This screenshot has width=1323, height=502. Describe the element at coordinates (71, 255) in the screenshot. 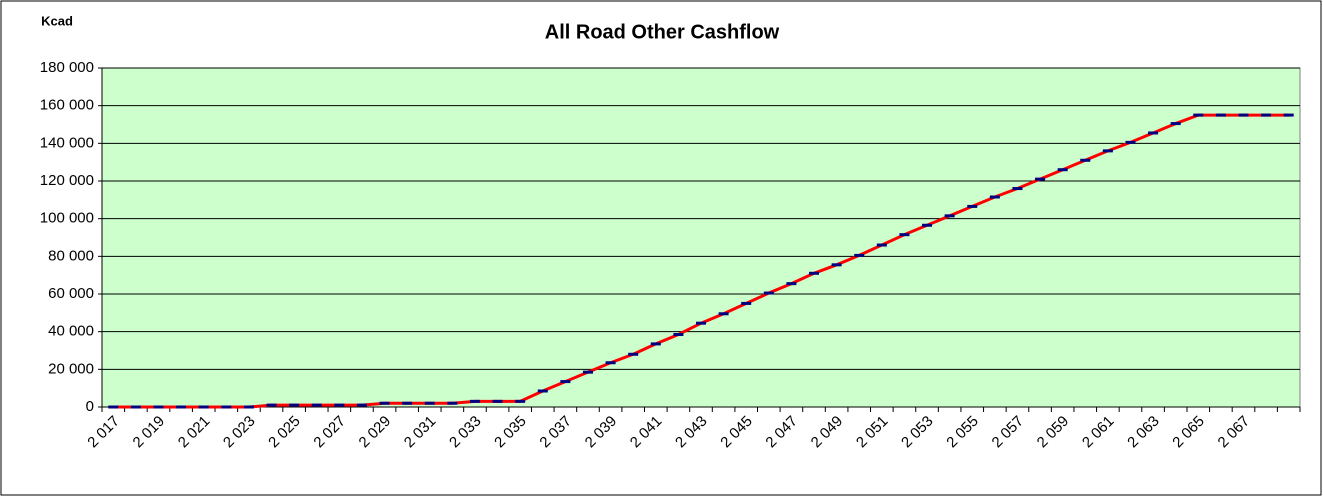

I see `y-tick-label: 80 000` at that location.